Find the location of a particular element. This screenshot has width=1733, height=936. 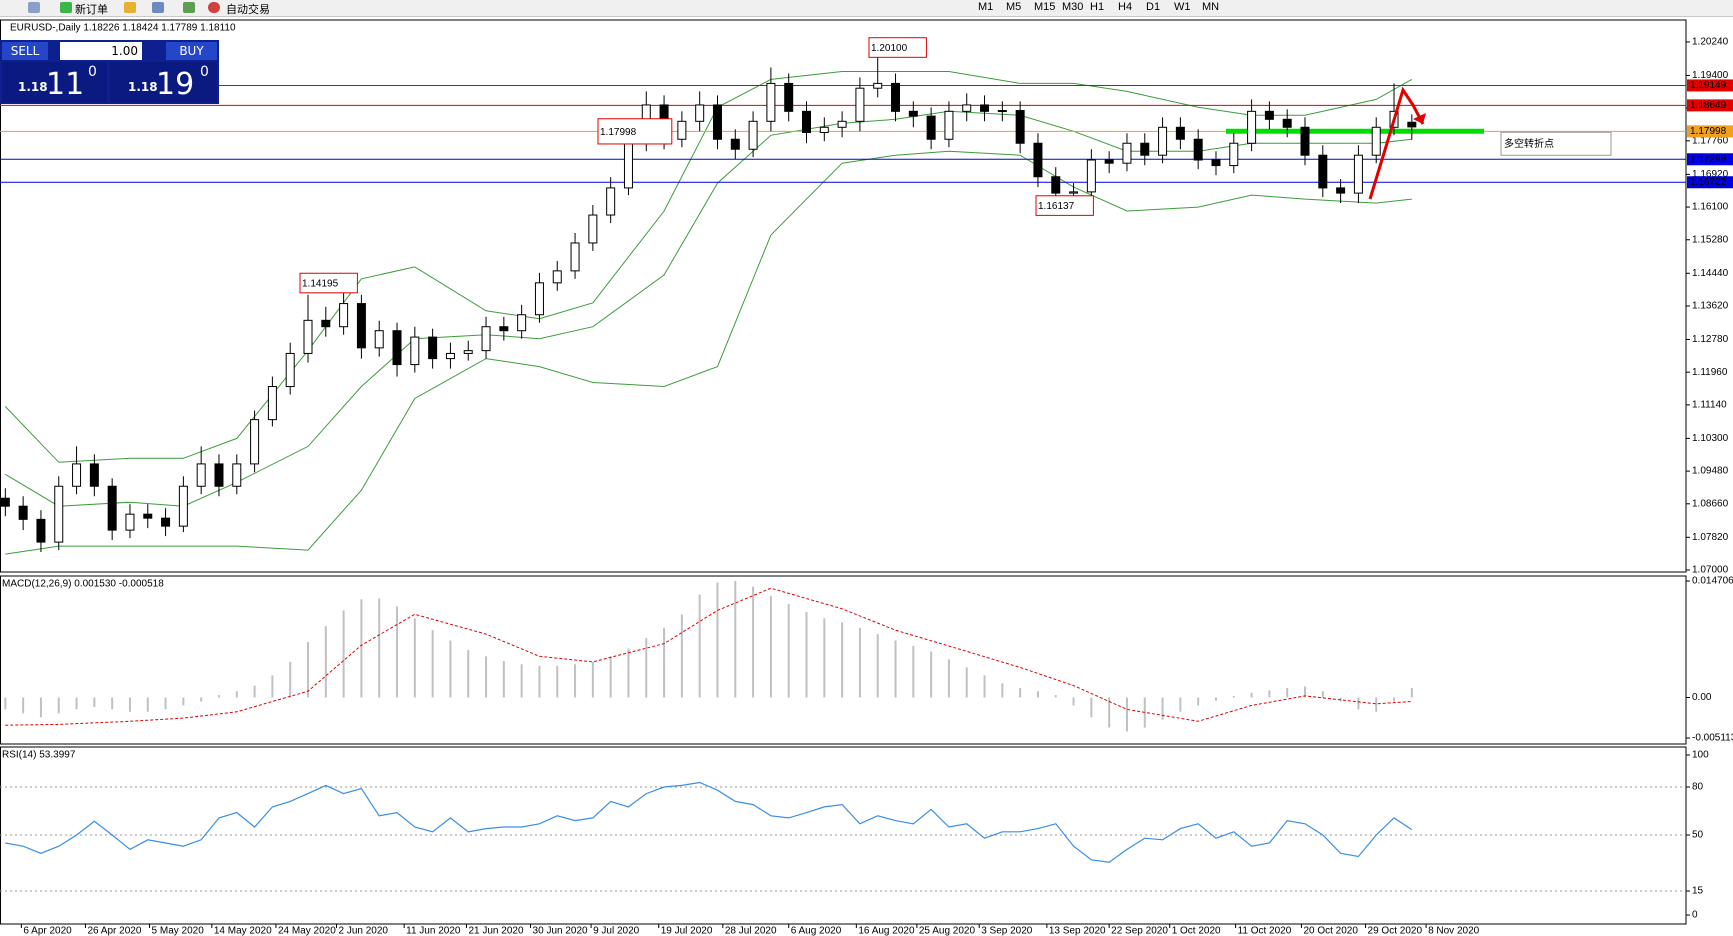

price-tag-label: 1.18649 is located at coordinates (1708, 105).